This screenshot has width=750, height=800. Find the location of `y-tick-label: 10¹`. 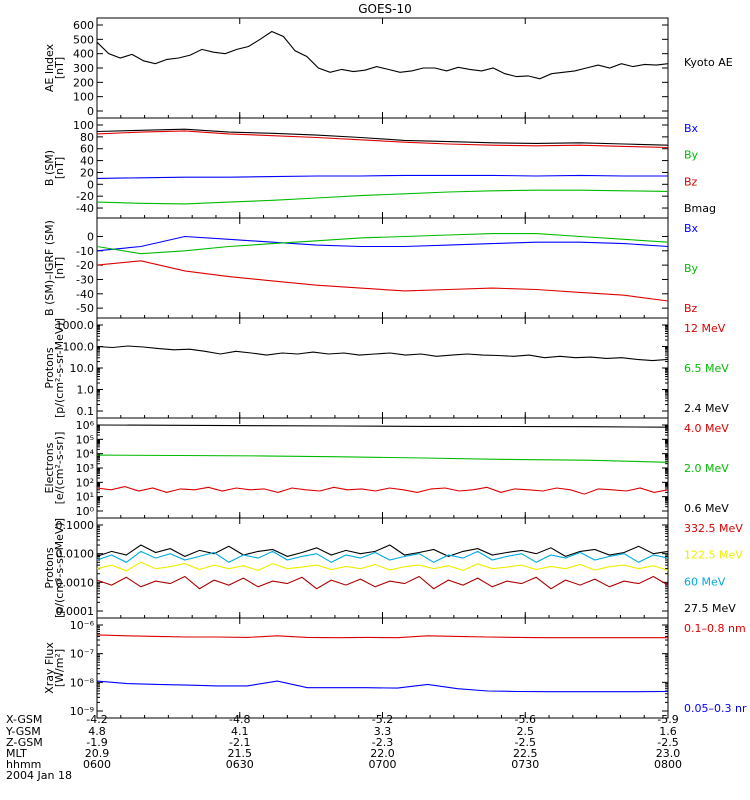

y-tick-label: 10¹ is located at coordinates (85, 497).